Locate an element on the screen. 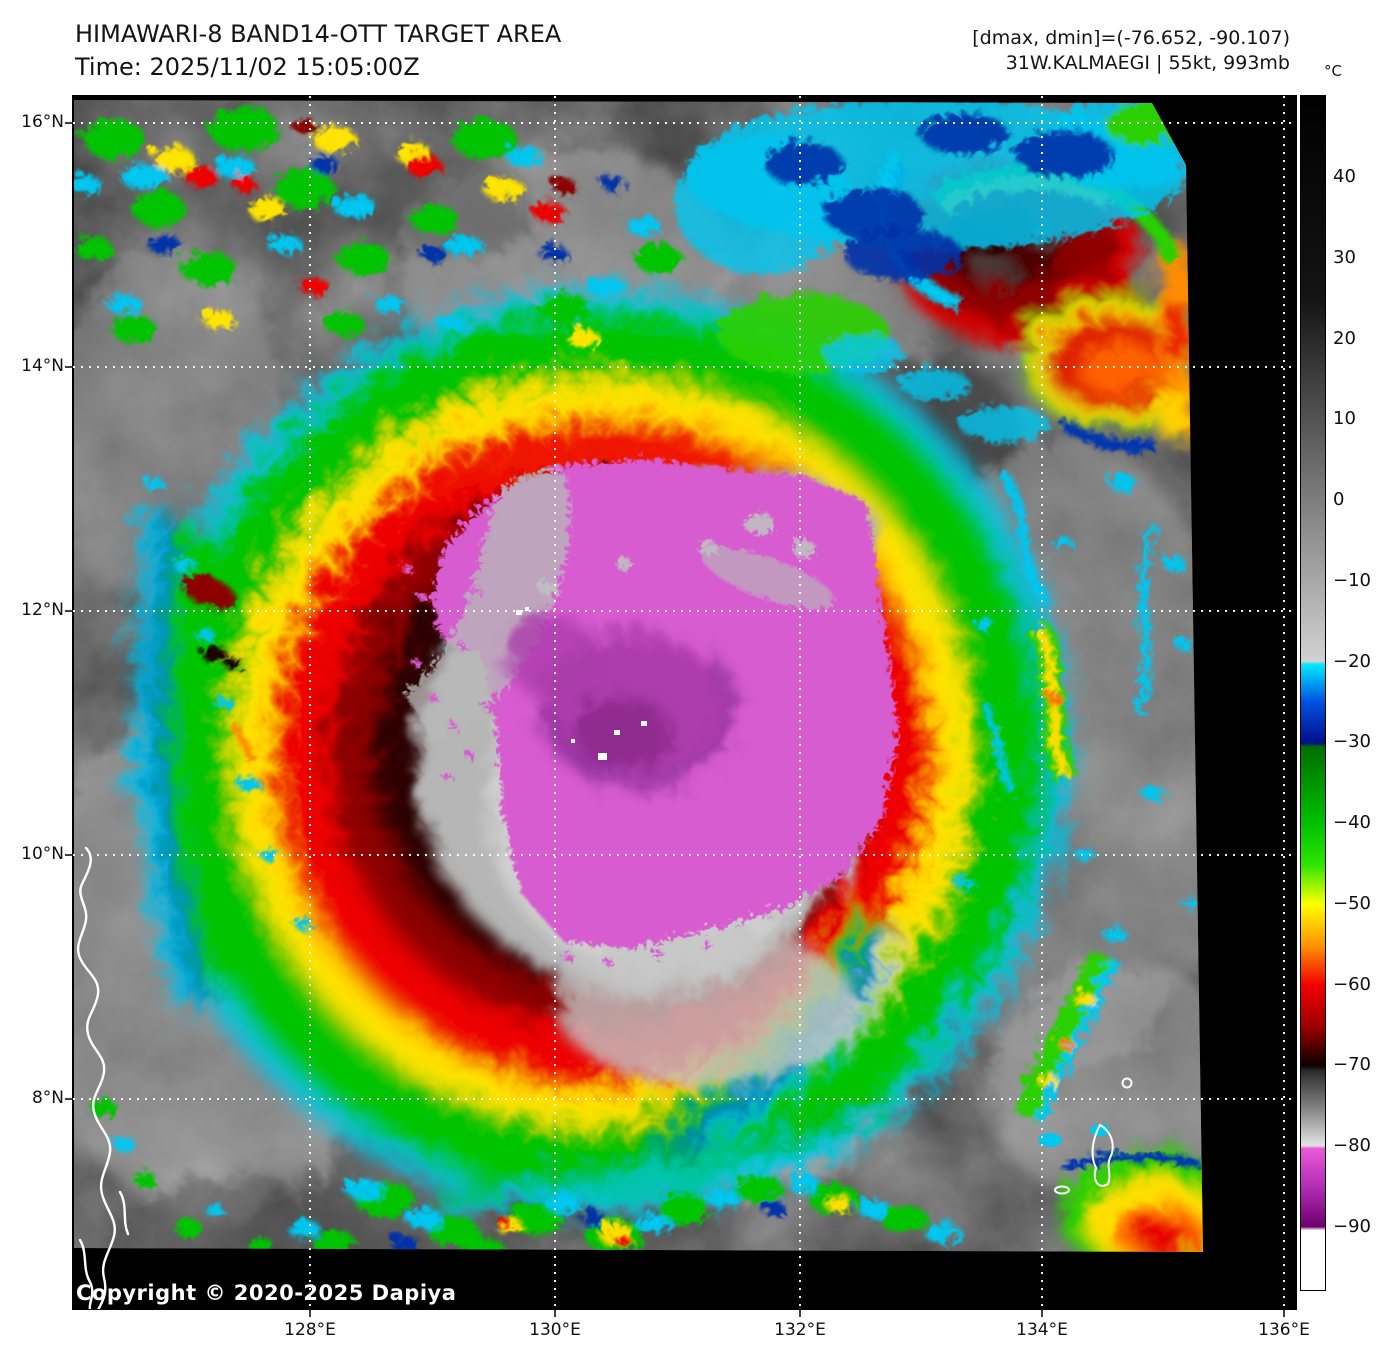 The height and width of the screenshot is (1359, 1390). colorbar-tick: −30 is located at coordinates (1352, 741).